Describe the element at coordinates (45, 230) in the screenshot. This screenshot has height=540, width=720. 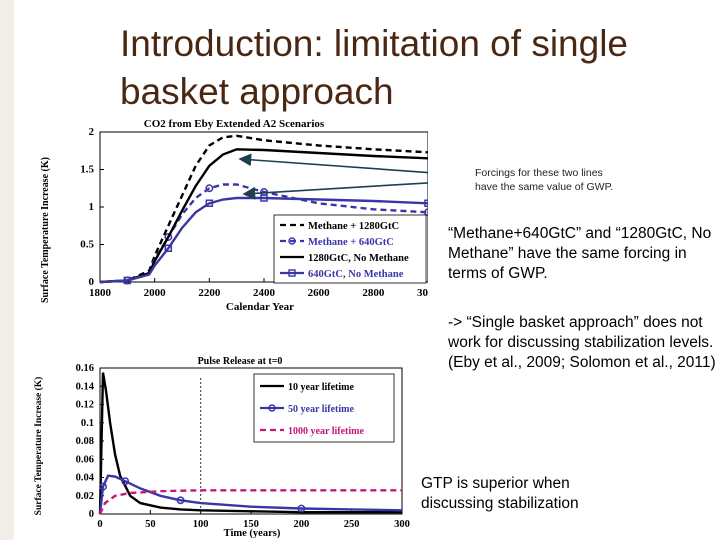
I see `chart1-ylabel: Surface Temperature Increase (K)` at that location.